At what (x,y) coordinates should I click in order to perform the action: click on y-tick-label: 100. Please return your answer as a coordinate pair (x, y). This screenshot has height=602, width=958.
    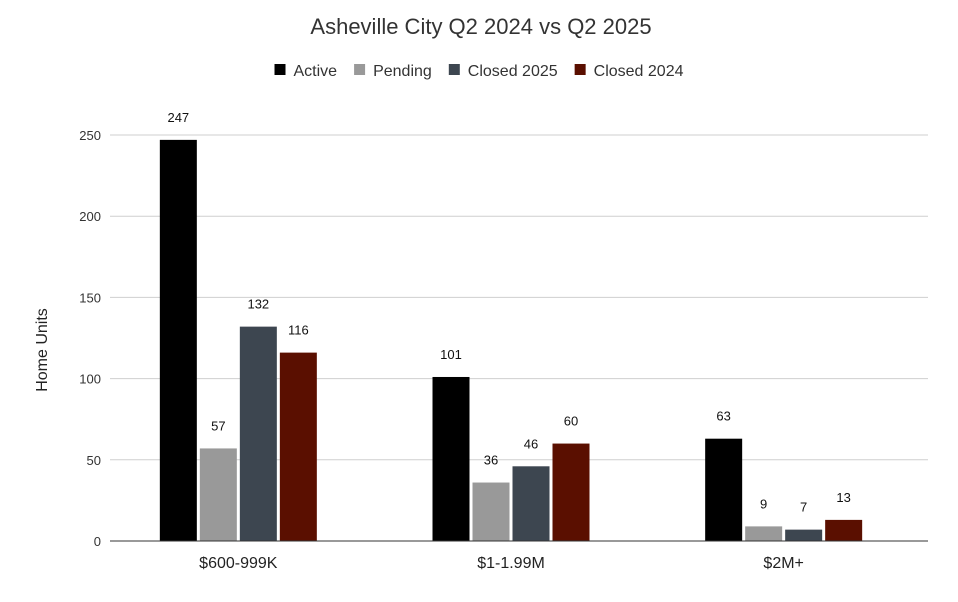
    Looking at the image, I should click on (90, 379).